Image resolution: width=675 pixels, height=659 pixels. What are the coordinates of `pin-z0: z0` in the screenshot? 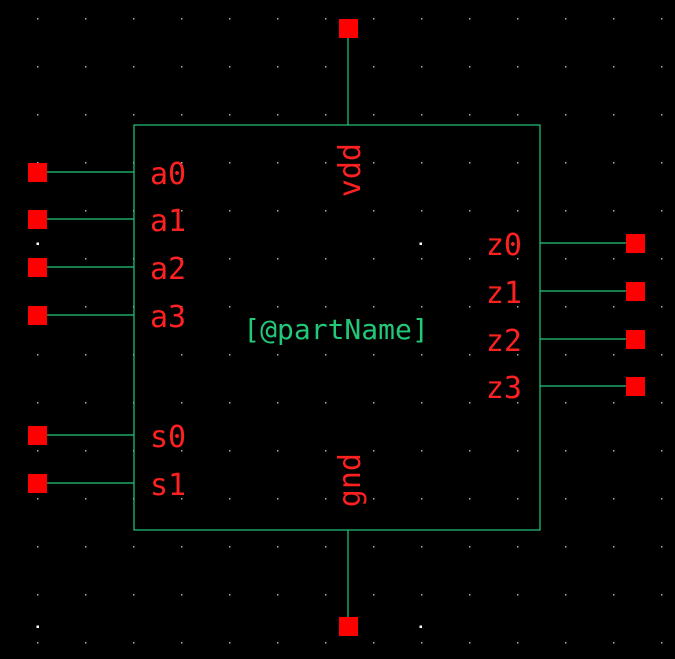 It's located at (565, 245).